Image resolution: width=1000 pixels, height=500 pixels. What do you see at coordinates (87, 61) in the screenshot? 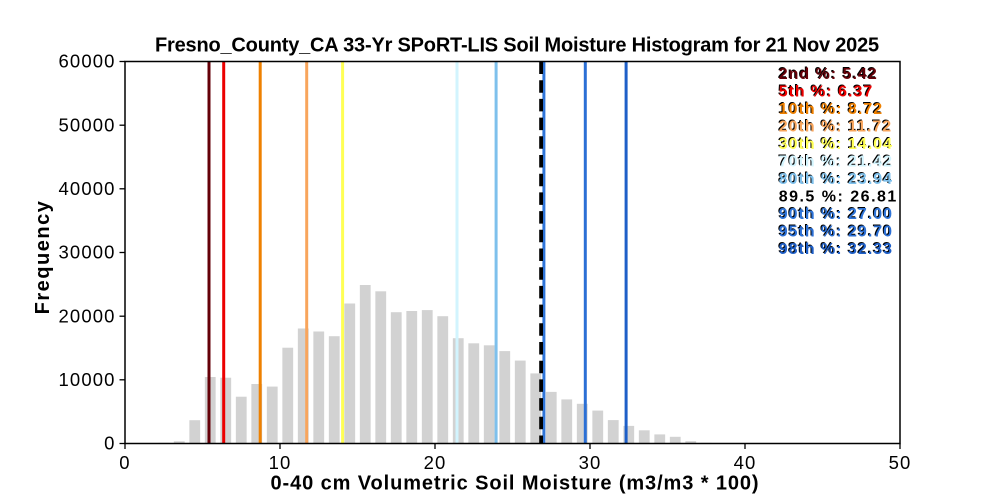
I see `svg-text: 60000` at bounding box center [87, 61].